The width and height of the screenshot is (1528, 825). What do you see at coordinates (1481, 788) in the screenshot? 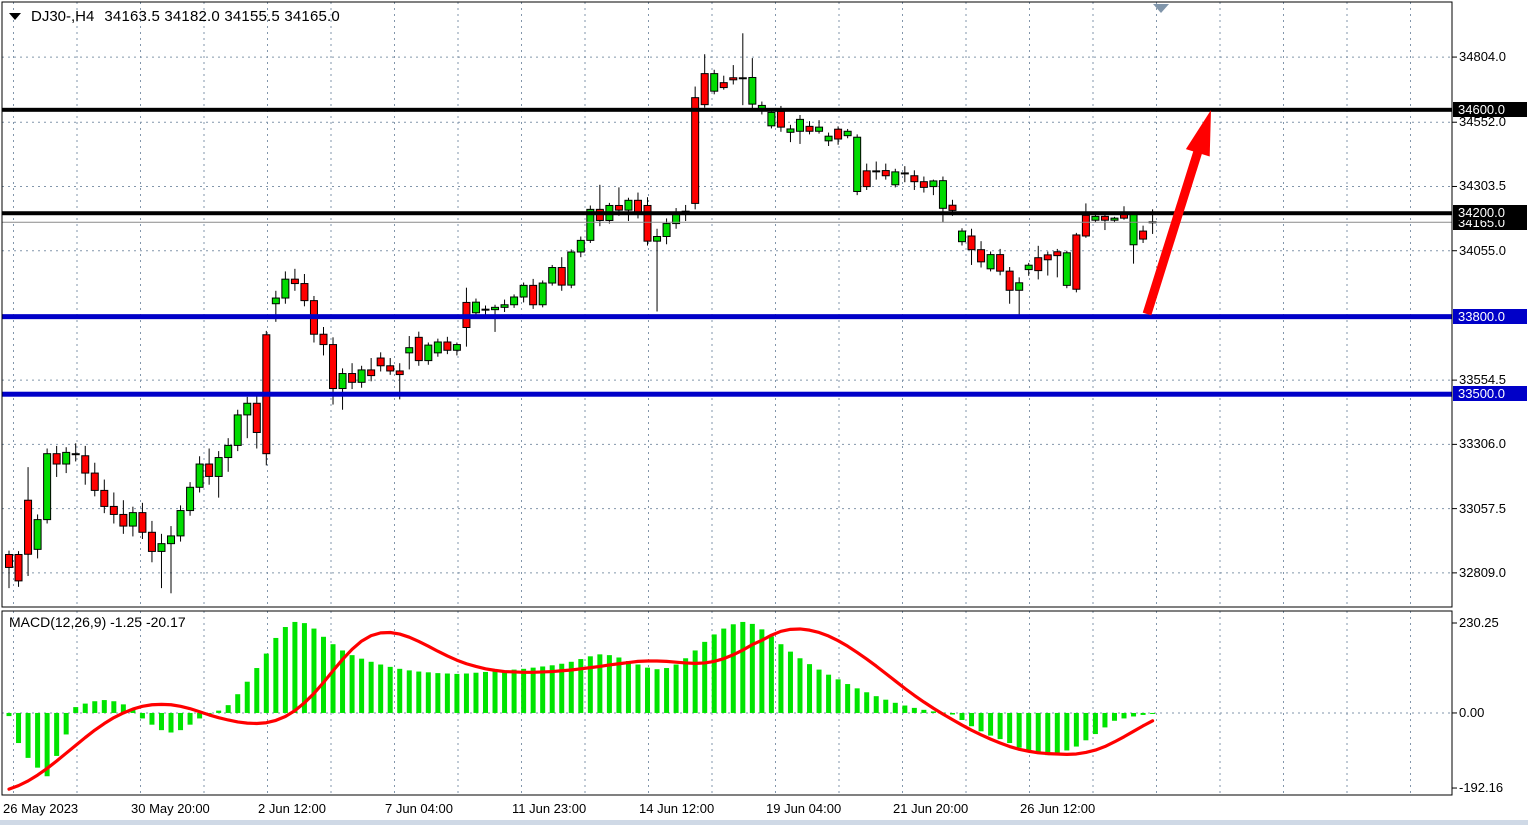
I see `macd-axis-label: -192.16` at bounding box center [1481, 788].